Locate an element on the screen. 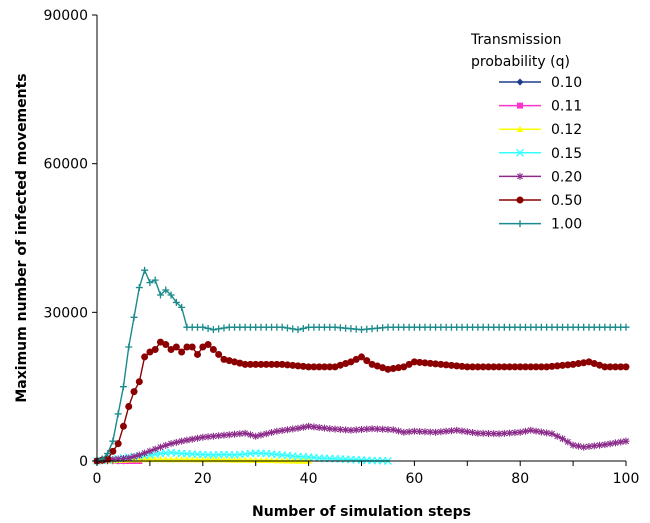 The width and height of the screenshot is (650, 523). legend-item: 0.20 is located at coordinates (540, 177).